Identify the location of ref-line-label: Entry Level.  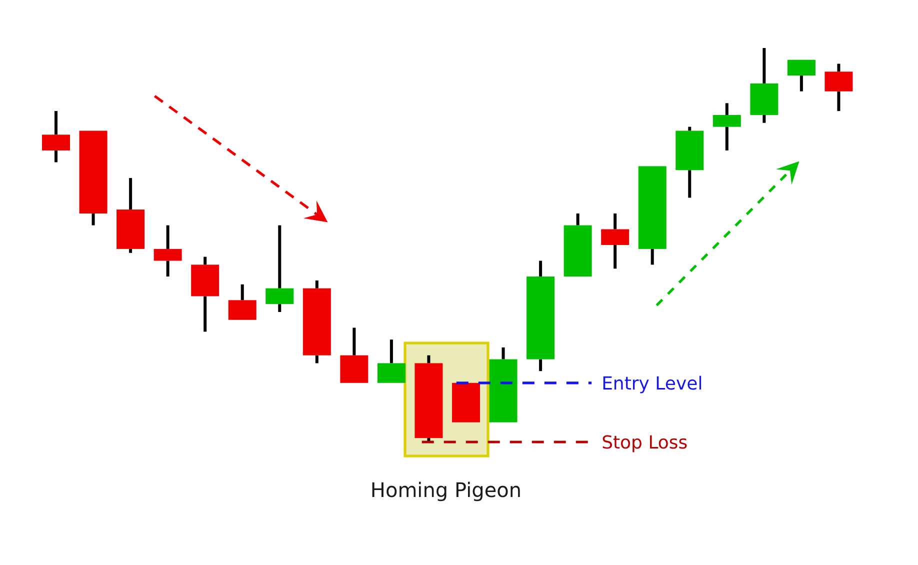
(652, 383).